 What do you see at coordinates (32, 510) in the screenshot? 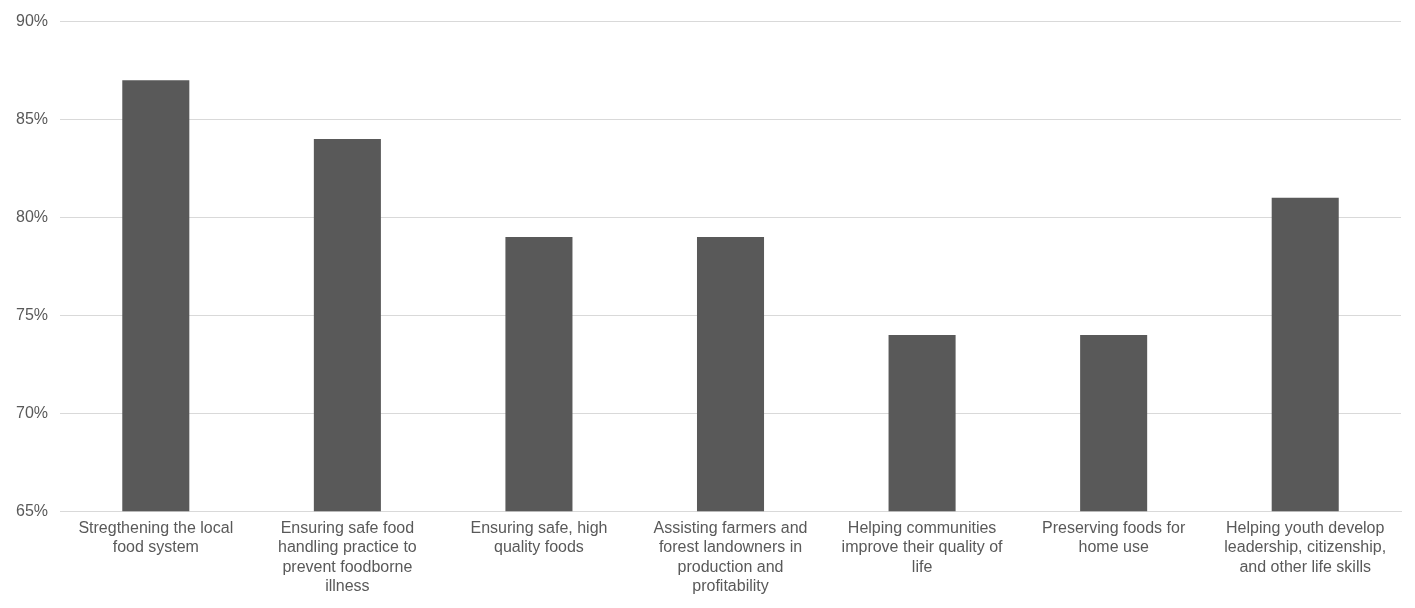
I see `y-tick-label: 65%` at bounding box center [32, 510].